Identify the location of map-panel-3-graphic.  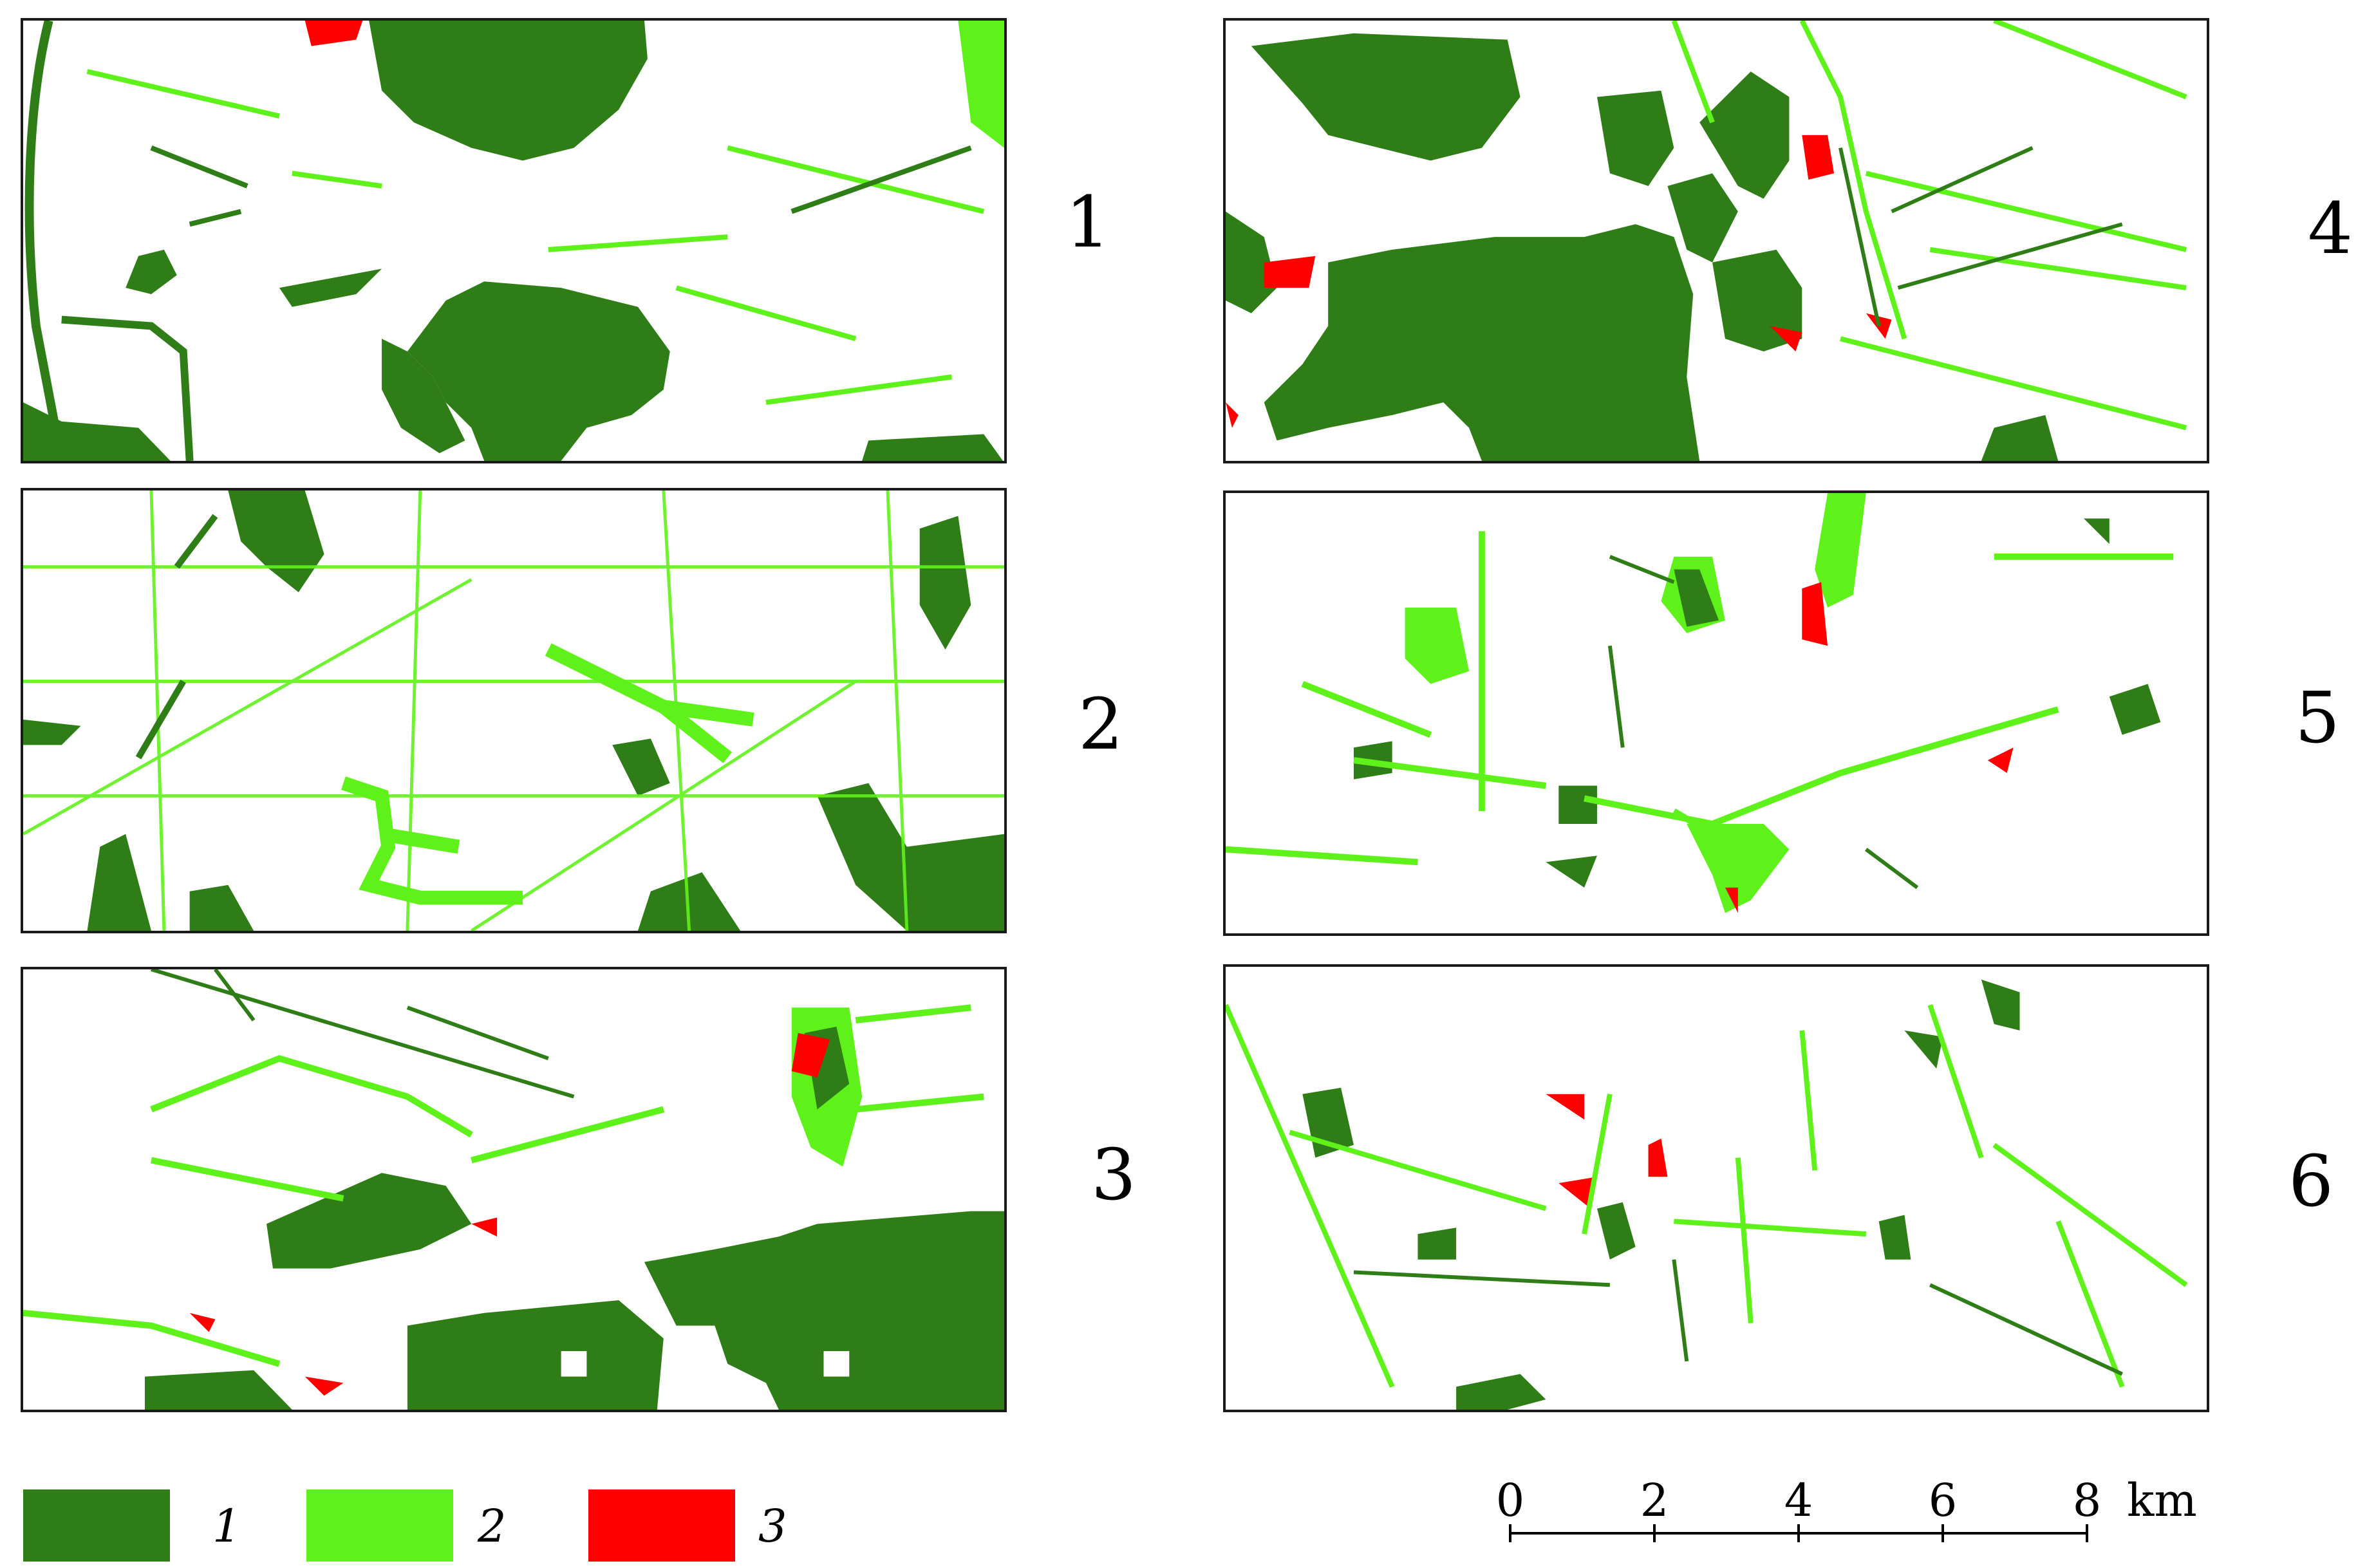
(513, 1189).